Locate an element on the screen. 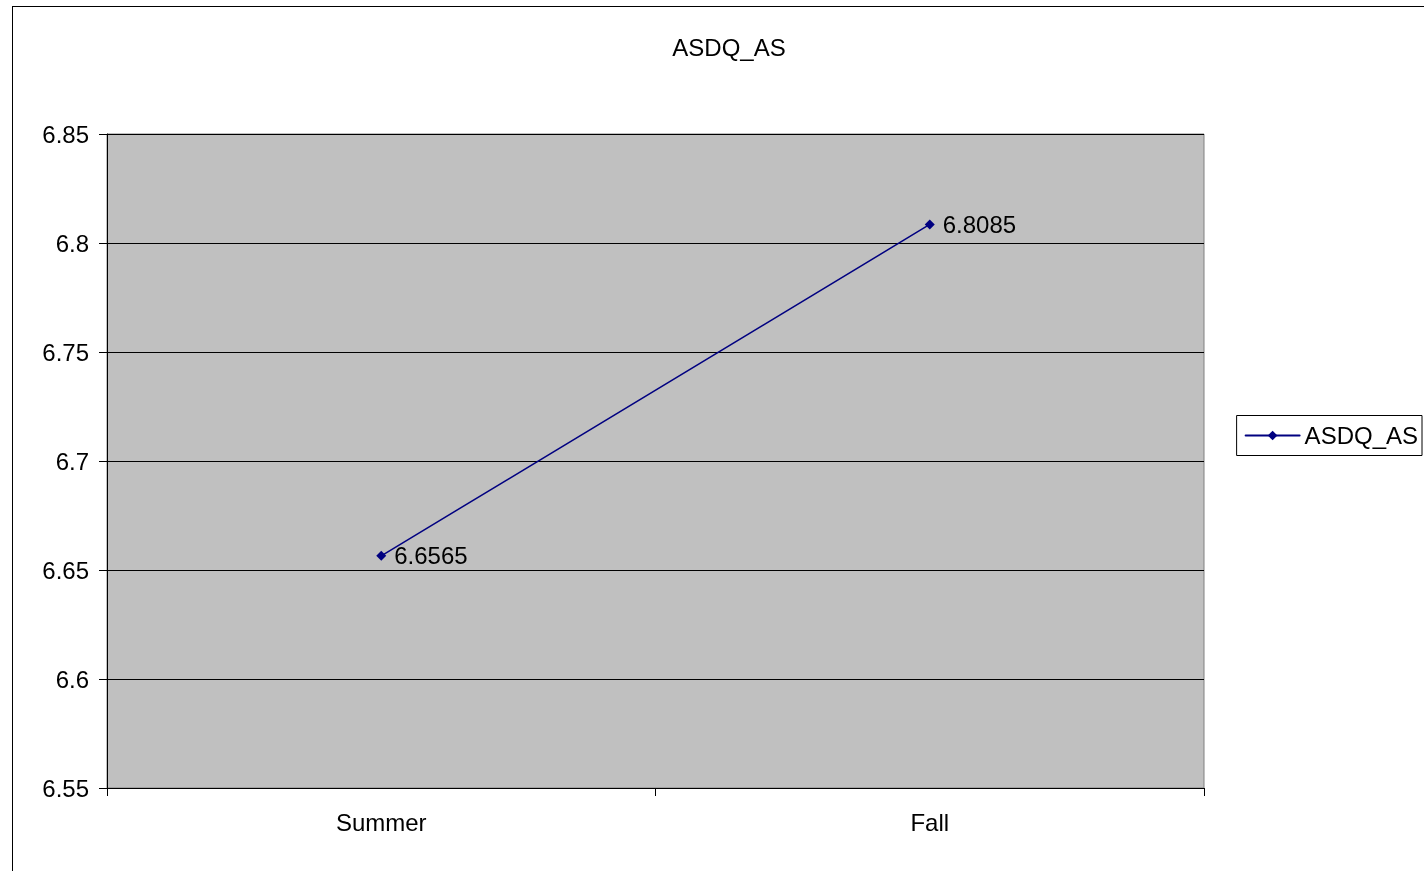 The height and width of the screenshot is (871, 1424). data-label: 6.8085 is located at coordinates (979, 224).